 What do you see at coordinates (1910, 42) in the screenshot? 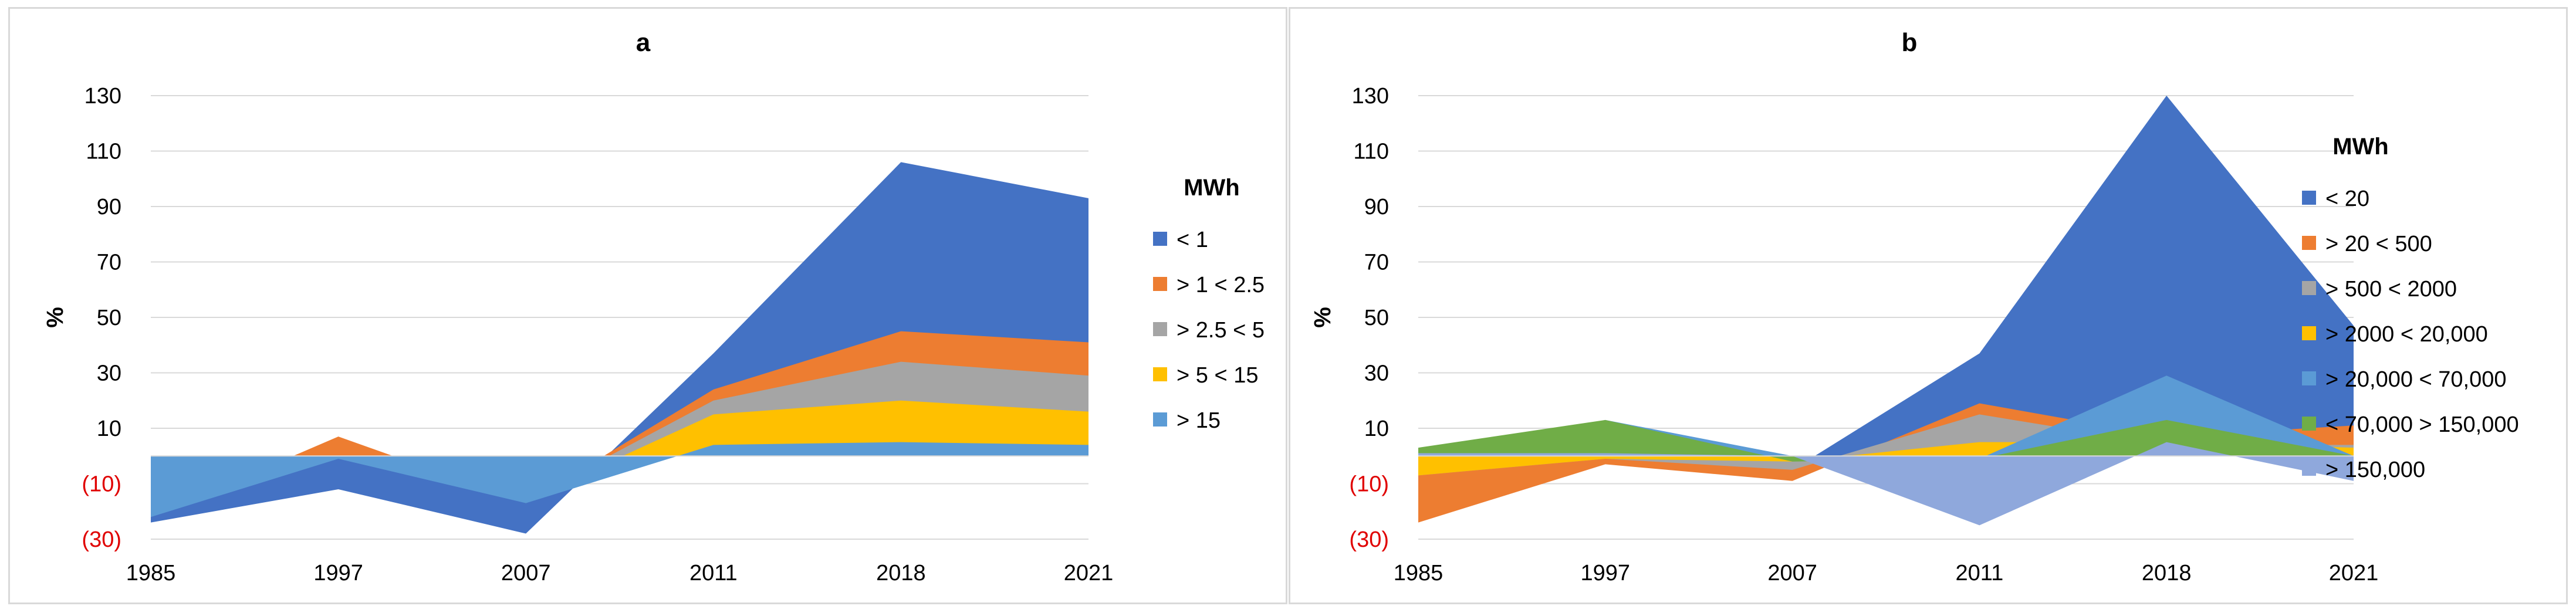
I see `chart-title: b` at bounding box center [1910, 42].